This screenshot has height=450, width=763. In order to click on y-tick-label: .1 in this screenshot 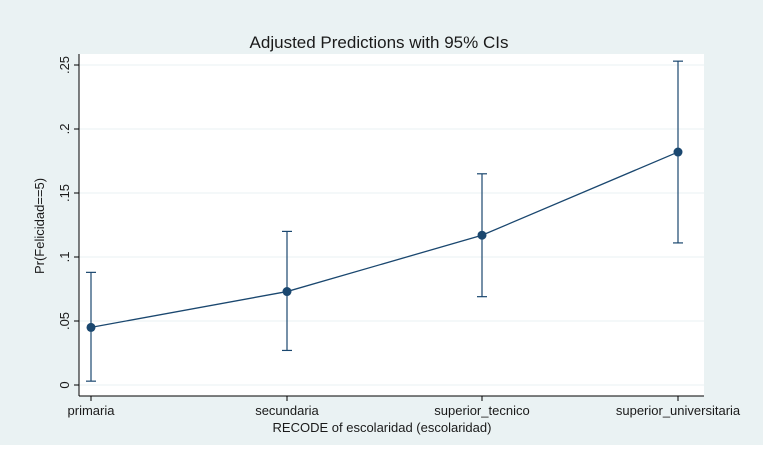, I will do `click(64, 257)`.